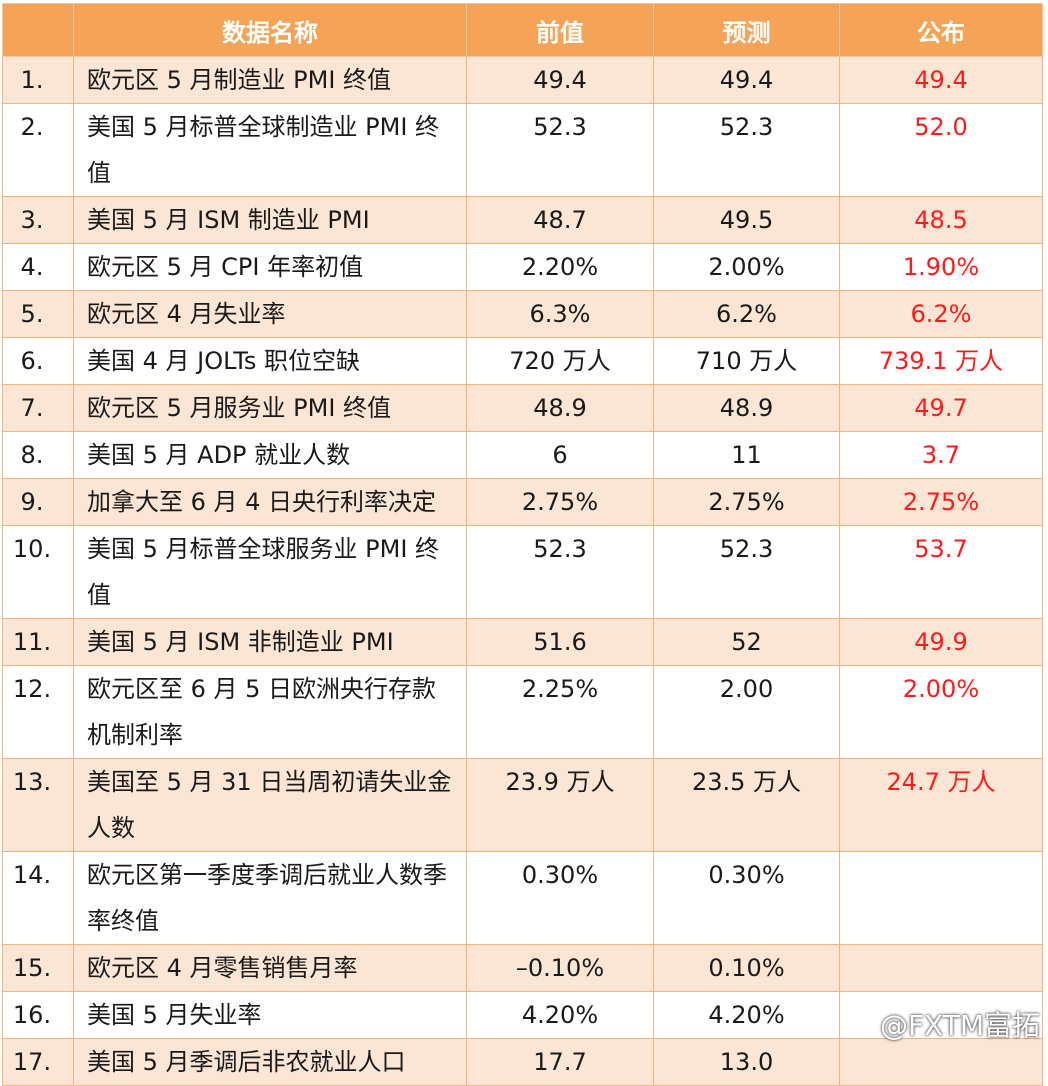  I want to click on indicator-name-cell: 美国 4 月 JOLTs 职位空缺, so click(270, 361).